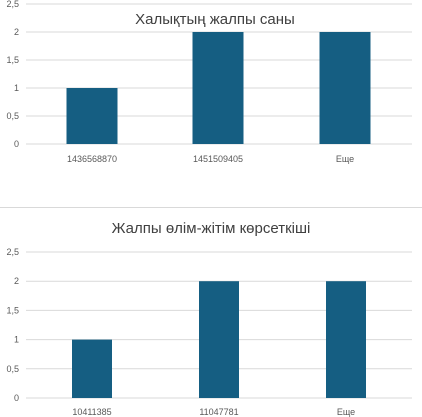  I want to click on category-label: 10411385, so click(91, 412).